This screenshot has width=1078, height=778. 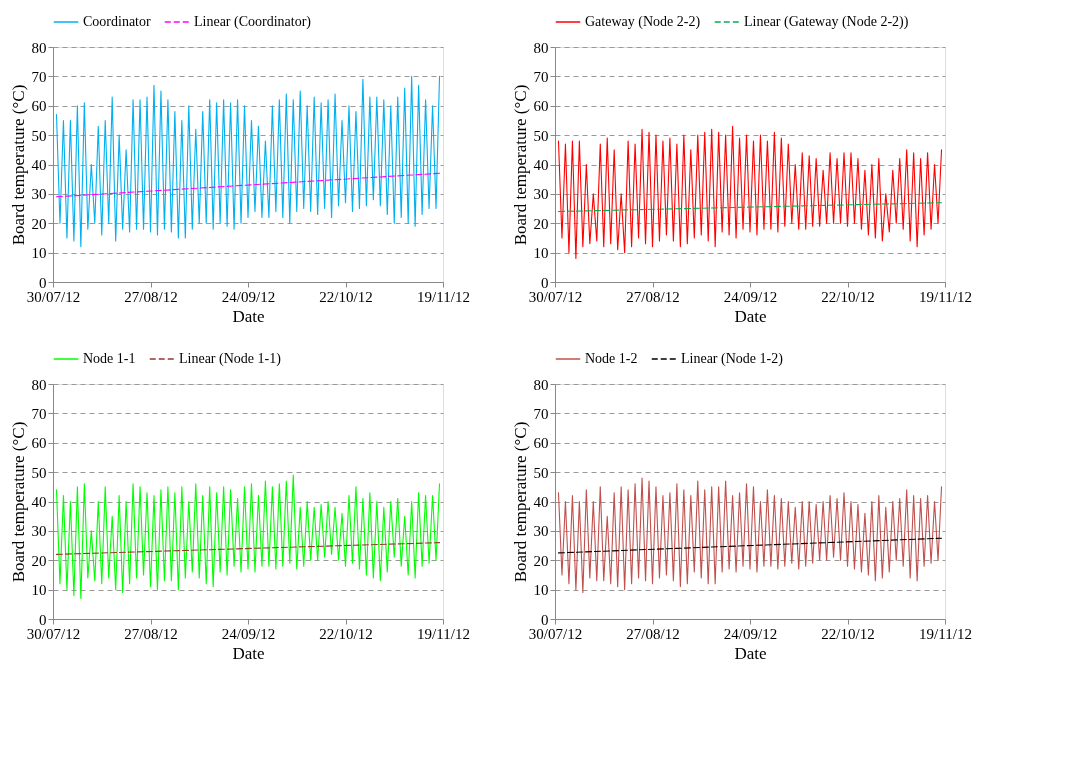 What do you see at coordinates (117, 21) in the screenshot?
I see `legend-label: Coordinator` at bounding box center [117, 21].